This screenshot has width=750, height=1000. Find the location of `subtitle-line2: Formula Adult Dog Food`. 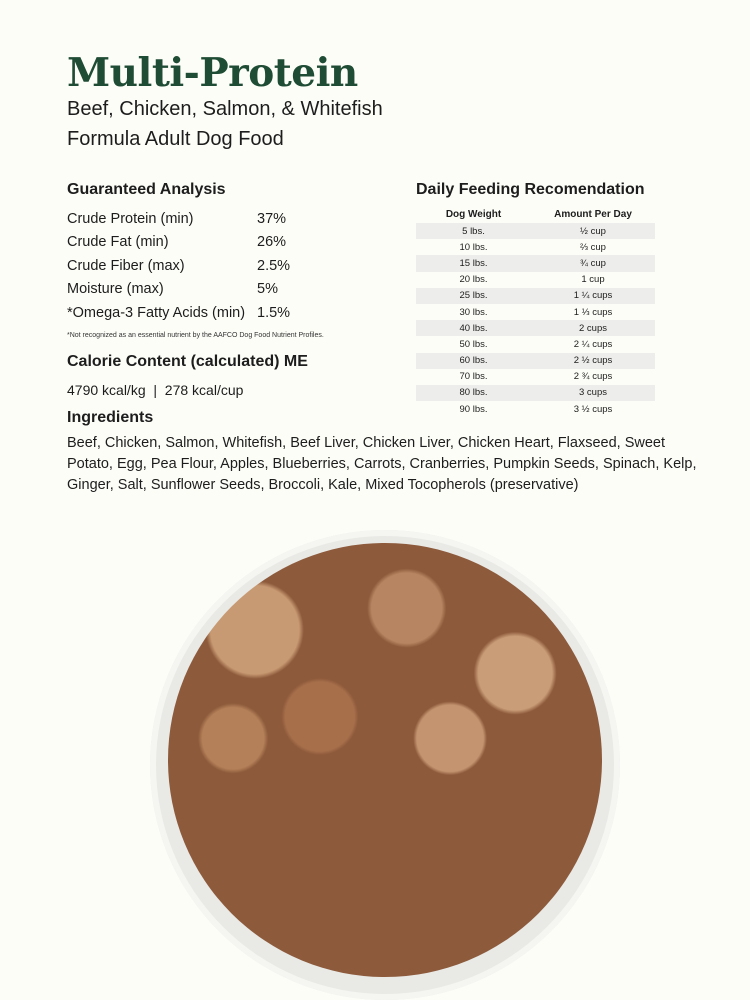

subtitle-line2: Formula Adult Dog Food is located at coordinates (175, 139).